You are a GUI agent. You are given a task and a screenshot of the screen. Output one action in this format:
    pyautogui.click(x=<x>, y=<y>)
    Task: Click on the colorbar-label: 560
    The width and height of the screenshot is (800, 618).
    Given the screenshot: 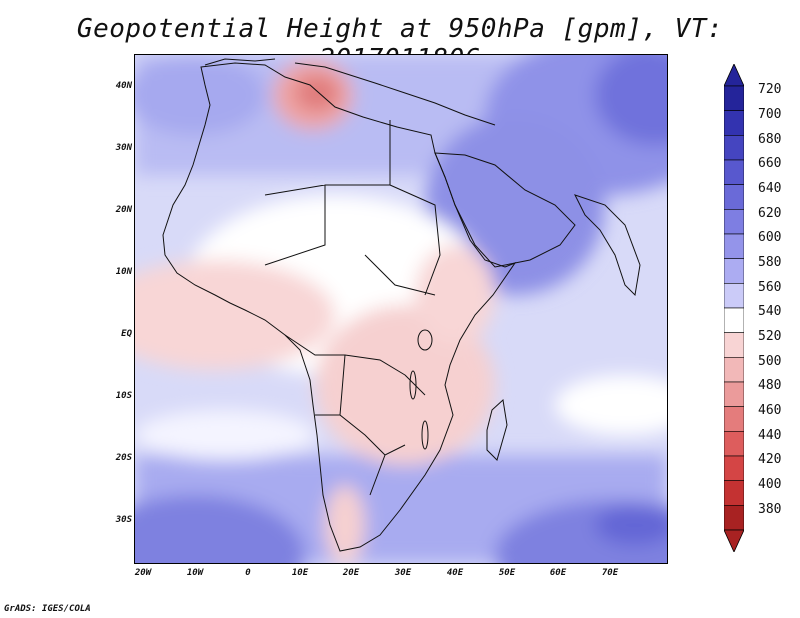 What is the action you would take?
    pyautogui.click(x=770, y=287)
    